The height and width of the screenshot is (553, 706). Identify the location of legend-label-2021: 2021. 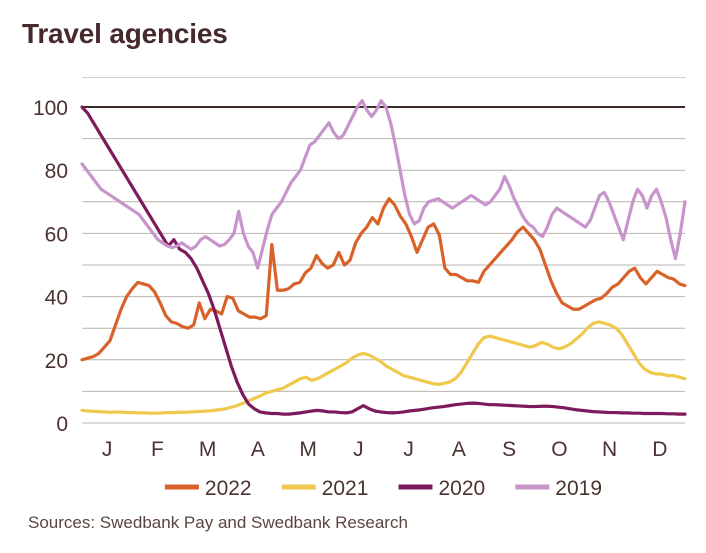
(345, 488).